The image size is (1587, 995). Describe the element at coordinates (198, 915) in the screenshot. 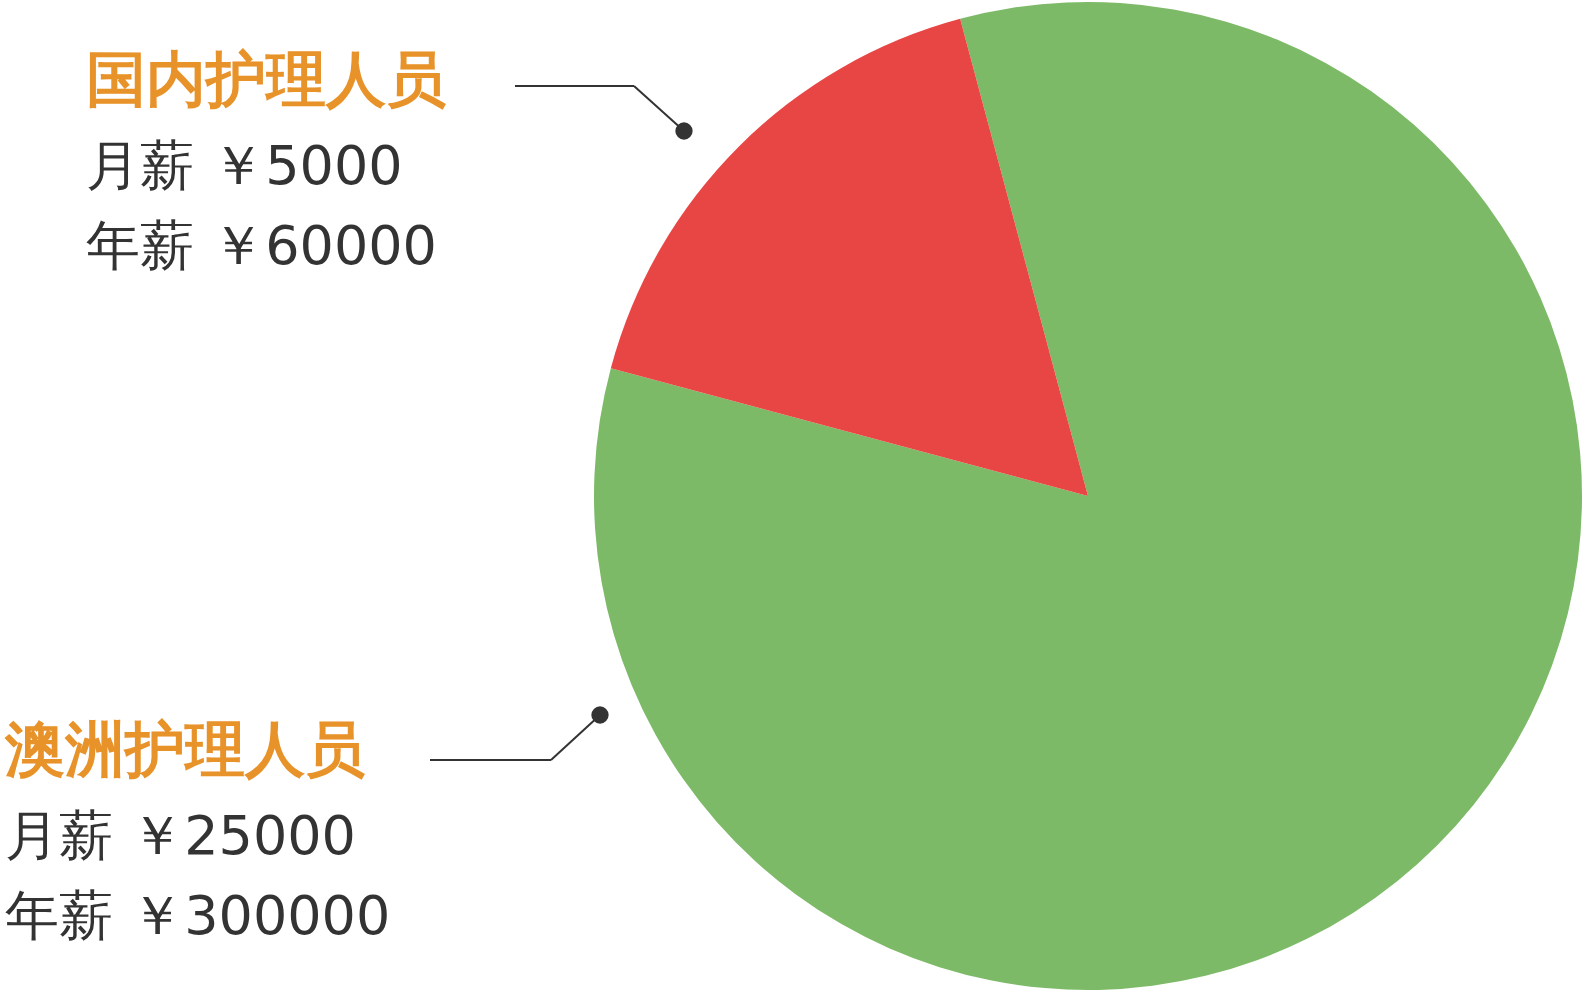

I see `text: 年薪 ￥300000` at that location.